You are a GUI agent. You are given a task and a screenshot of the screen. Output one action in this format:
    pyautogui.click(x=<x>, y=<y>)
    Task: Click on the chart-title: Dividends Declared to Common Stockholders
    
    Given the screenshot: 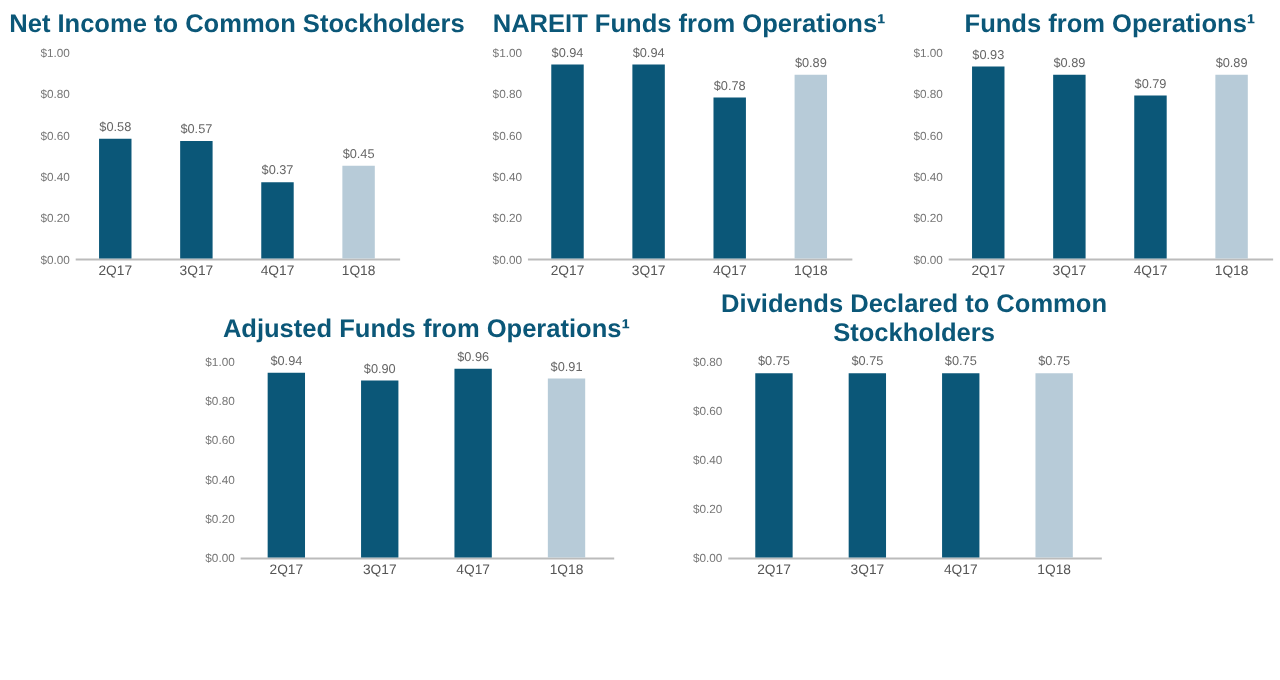 What is the action you would take?
    pyautogui.click(x=914, y=317)
    